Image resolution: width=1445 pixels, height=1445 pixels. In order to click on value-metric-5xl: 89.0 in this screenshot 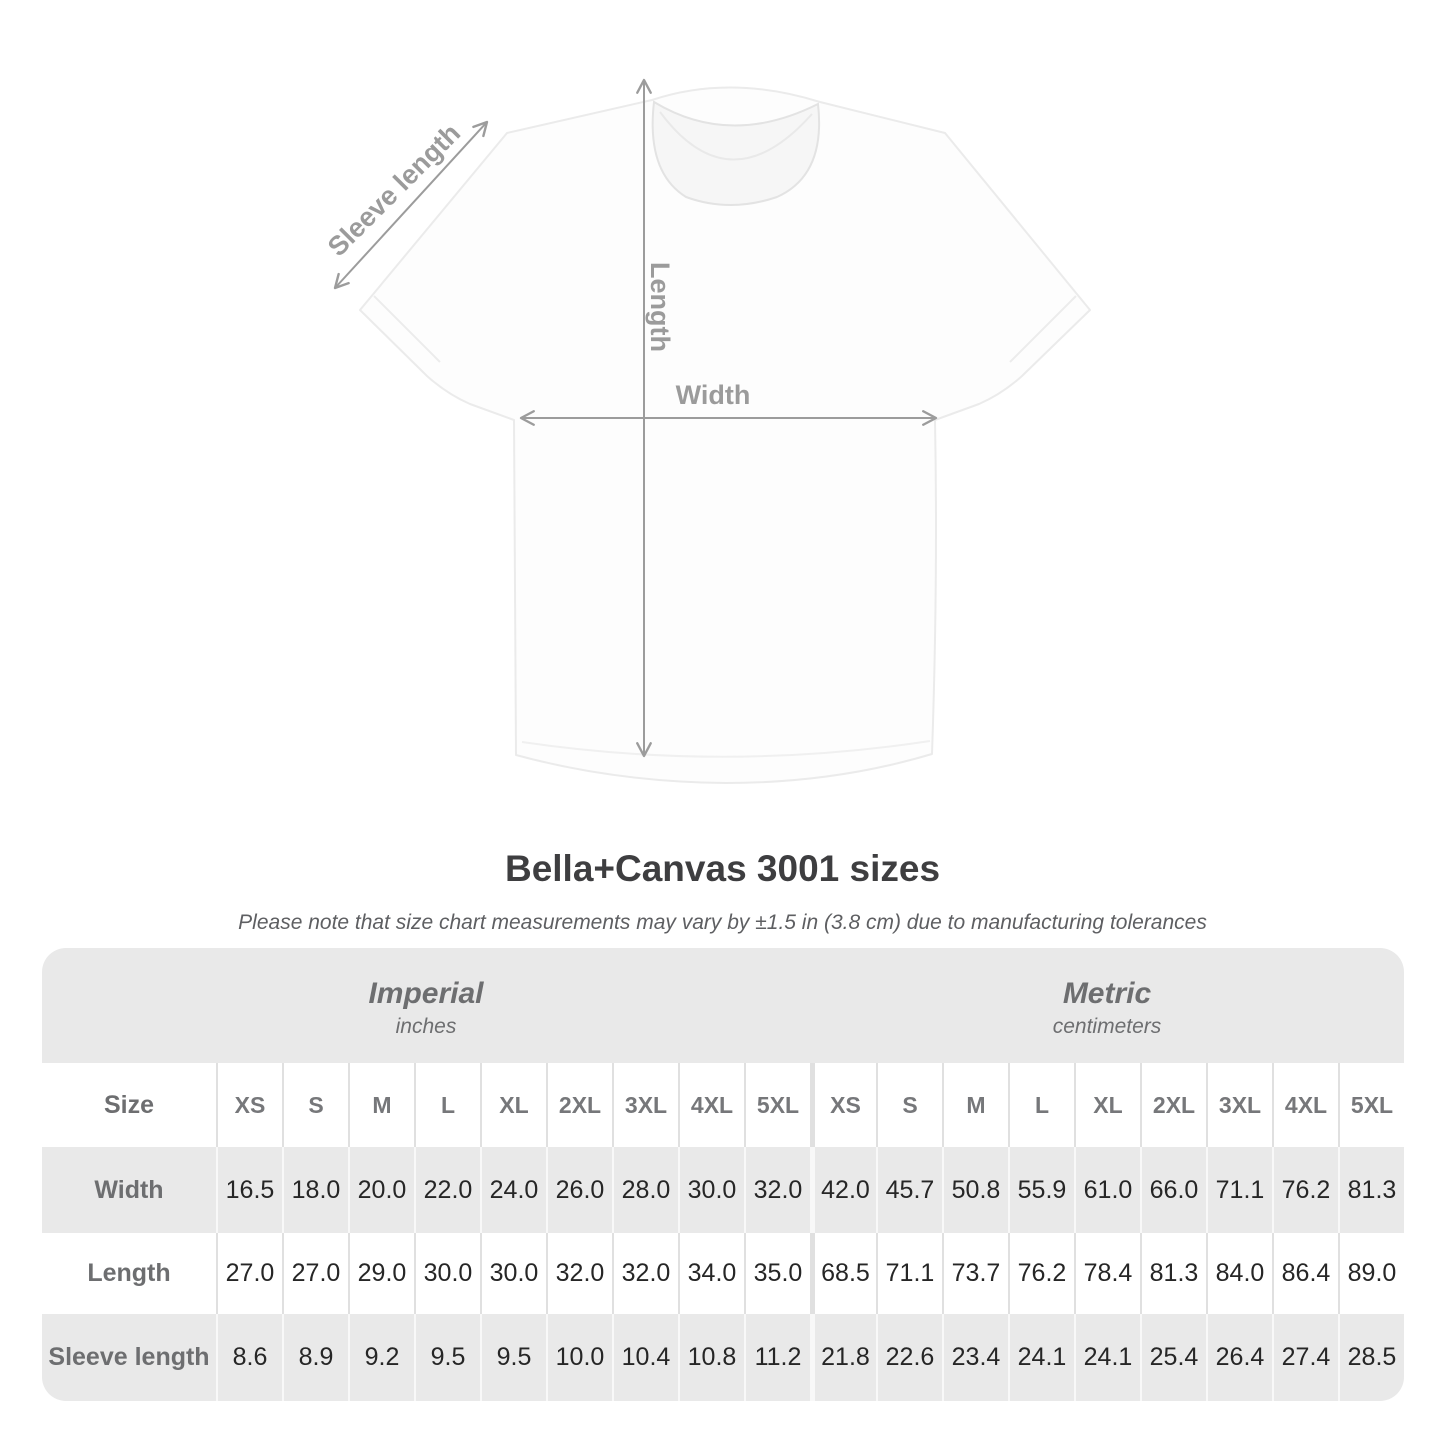, I will do `click(1371, 1273)`.